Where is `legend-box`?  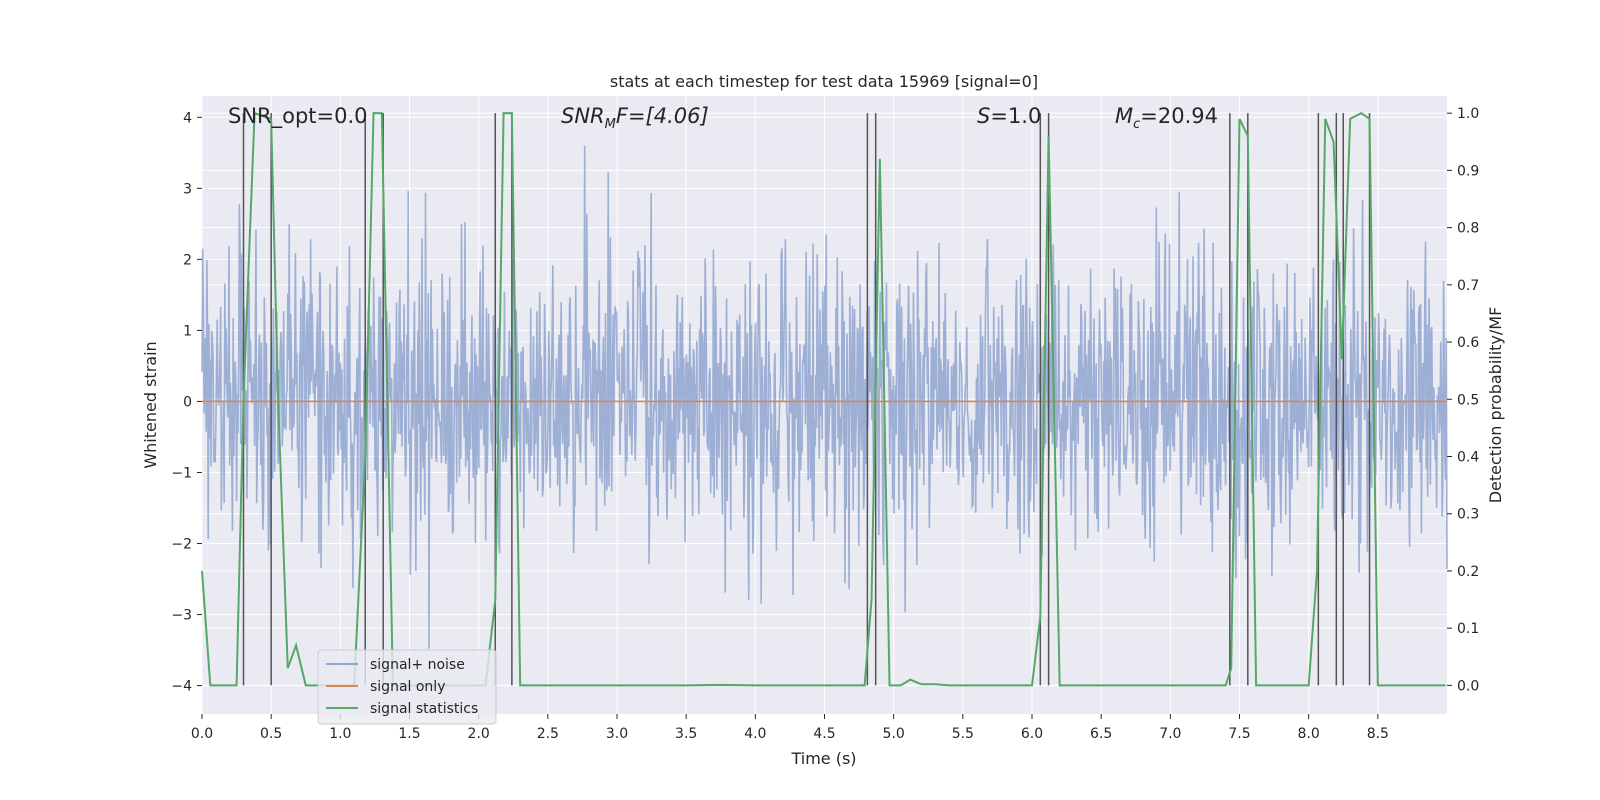 legend-box is located at coordinates (407, 687).